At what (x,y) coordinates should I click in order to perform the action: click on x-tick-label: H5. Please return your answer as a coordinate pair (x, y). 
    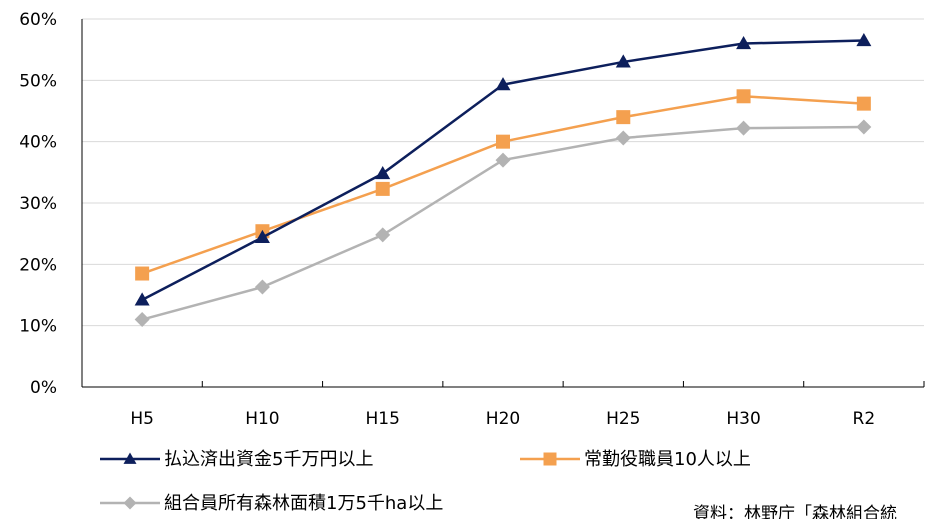
    Looking at the image, I should click on (142, 419).